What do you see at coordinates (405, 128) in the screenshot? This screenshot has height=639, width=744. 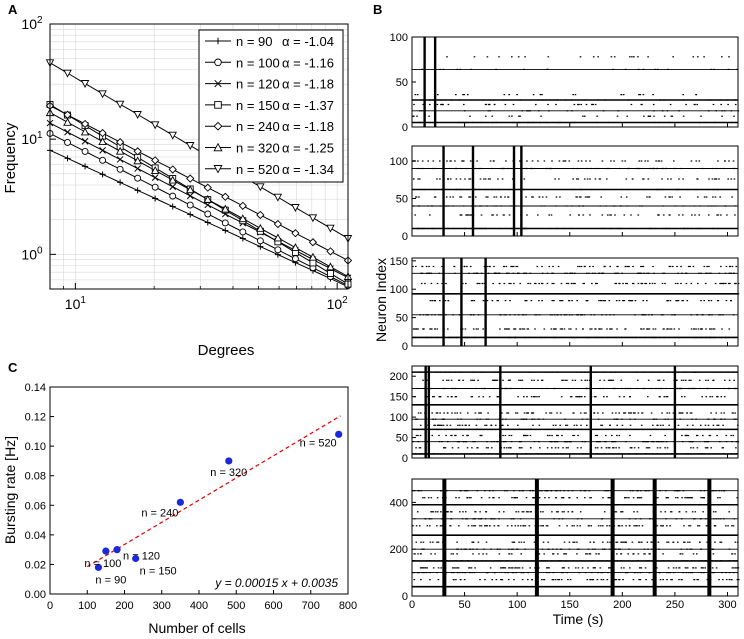 I see `y-tick-label: 0` at bounding box center [405, 128].